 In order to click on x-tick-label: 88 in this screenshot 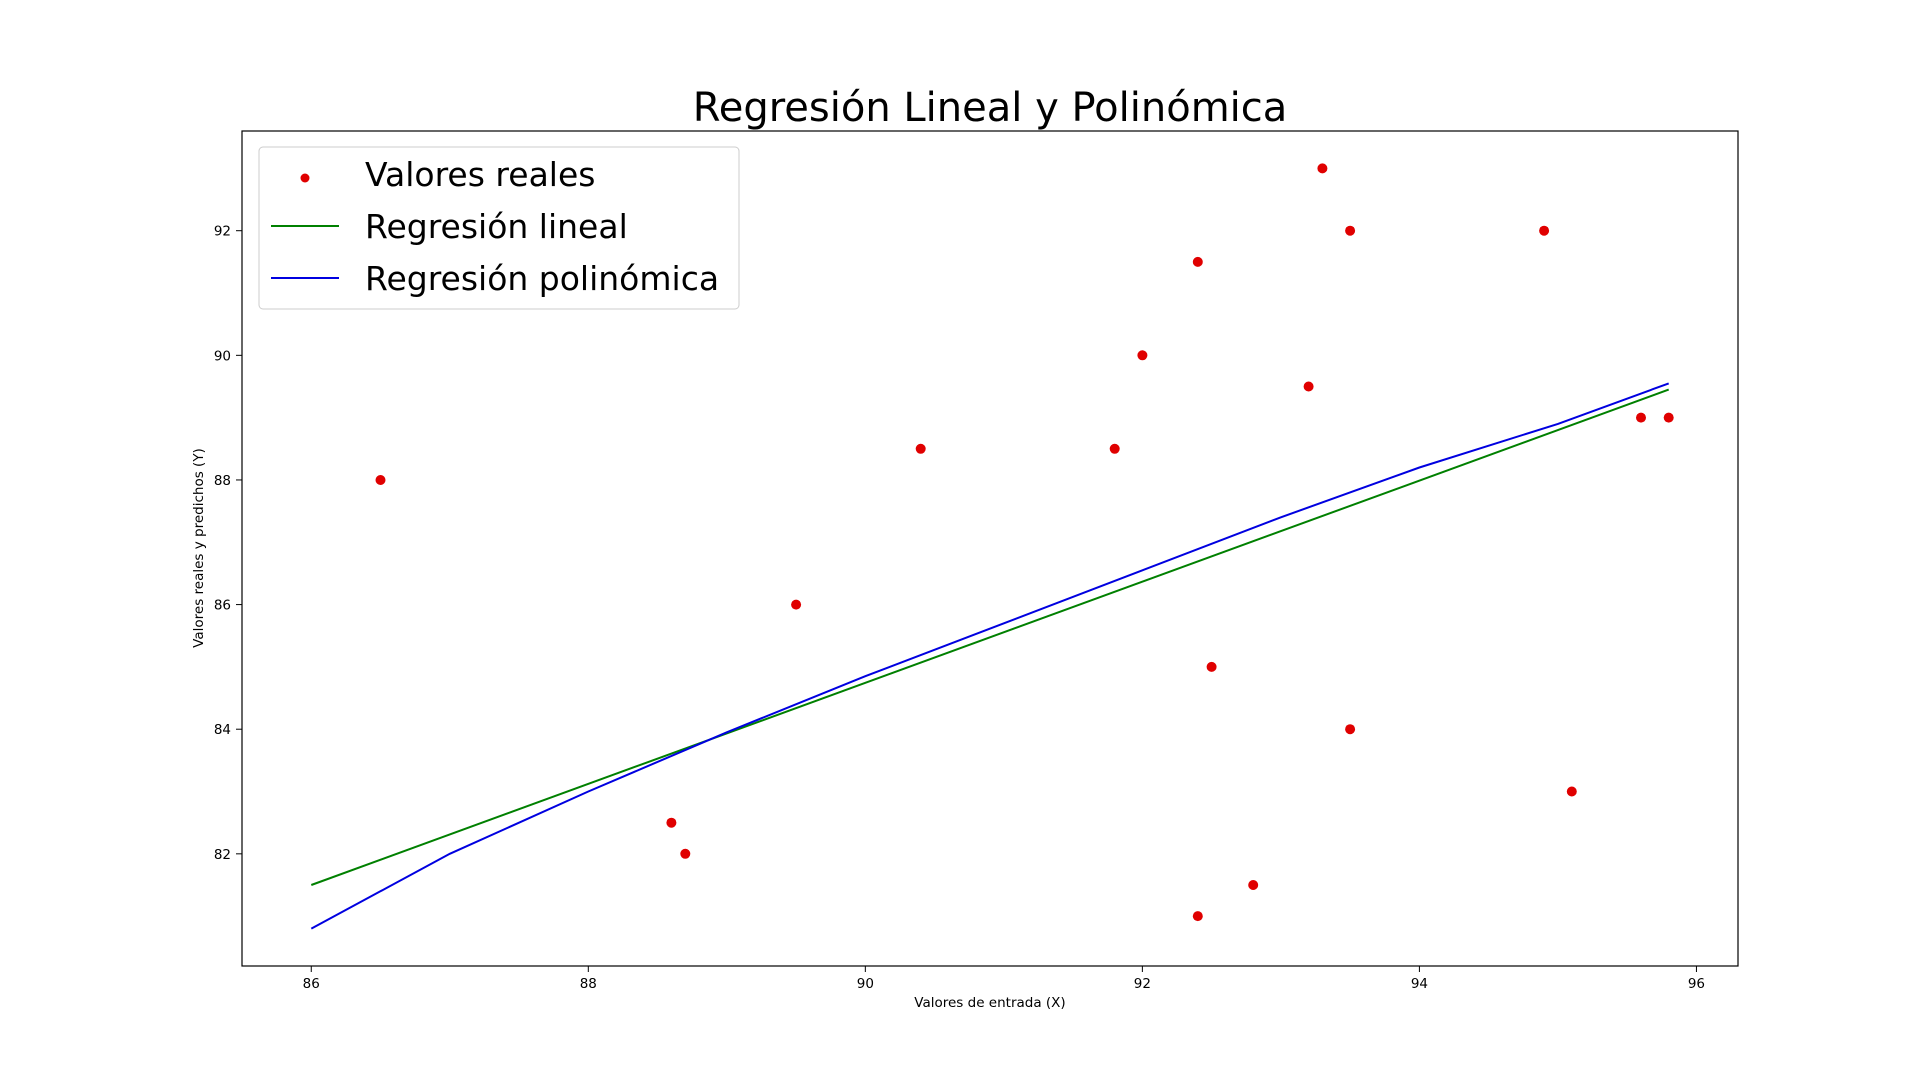, I will do `click(588, 984)`.